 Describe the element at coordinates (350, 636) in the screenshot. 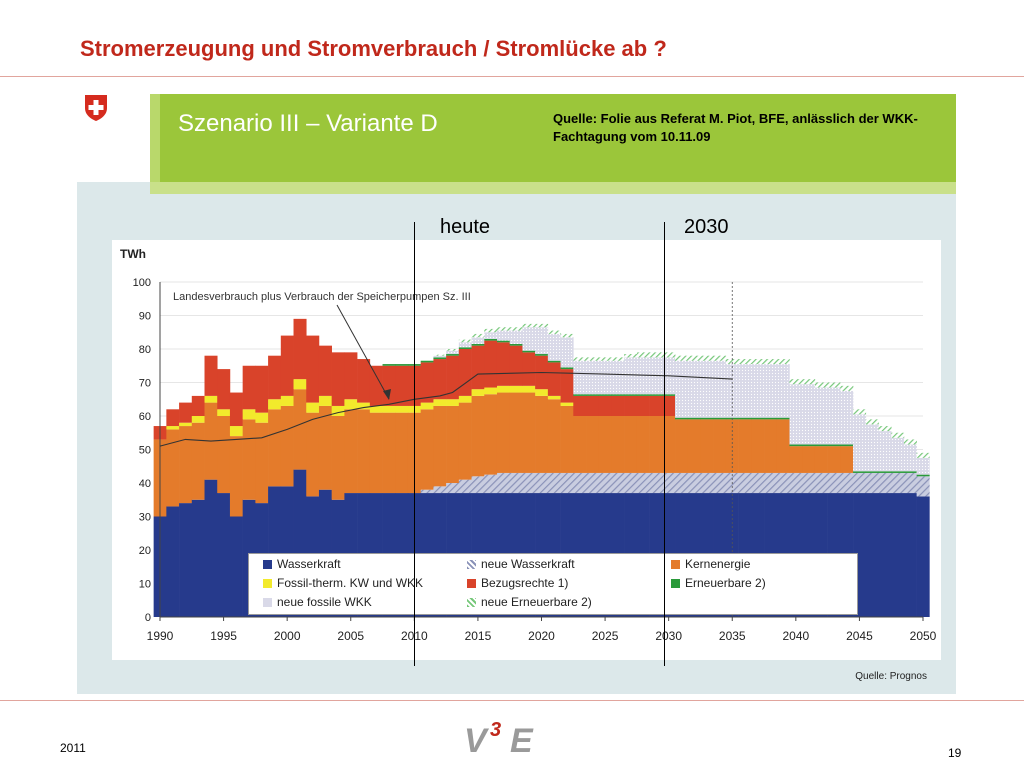

I see `x-tick-label: 2005` at that location.